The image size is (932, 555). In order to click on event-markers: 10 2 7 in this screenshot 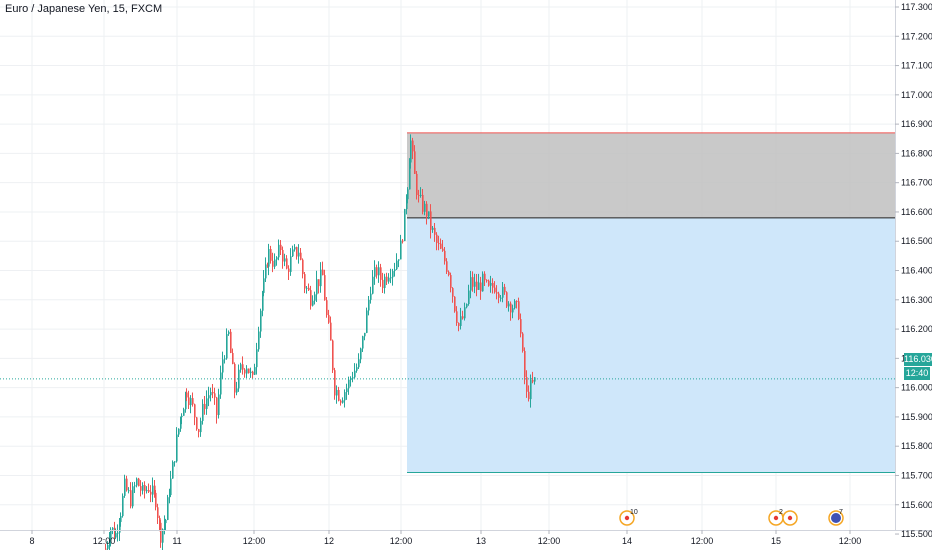, I will do `click(731, 517)`.